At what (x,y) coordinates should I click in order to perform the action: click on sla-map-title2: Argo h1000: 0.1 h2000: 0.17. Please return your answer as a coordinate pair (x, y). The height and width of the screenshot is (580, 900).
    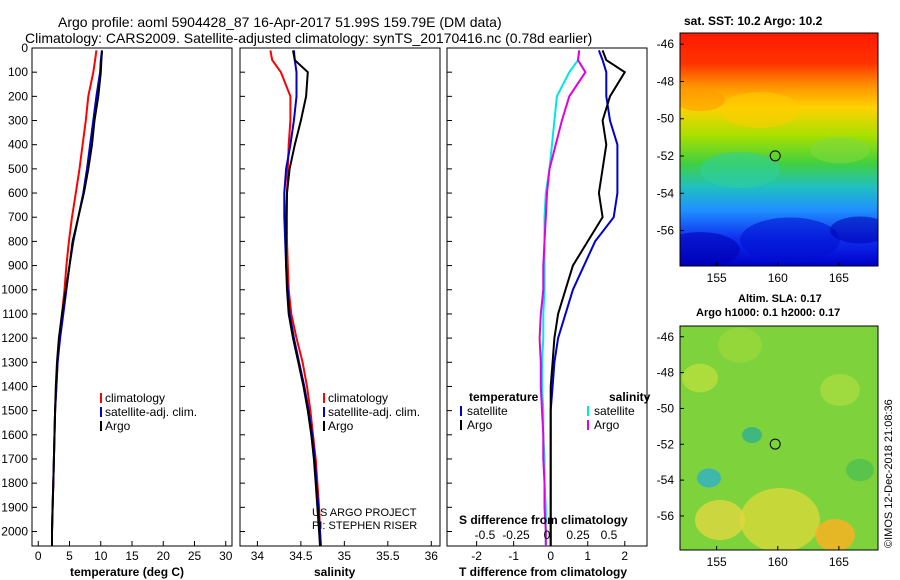
    Looking at the image, I should click on (768, 313).